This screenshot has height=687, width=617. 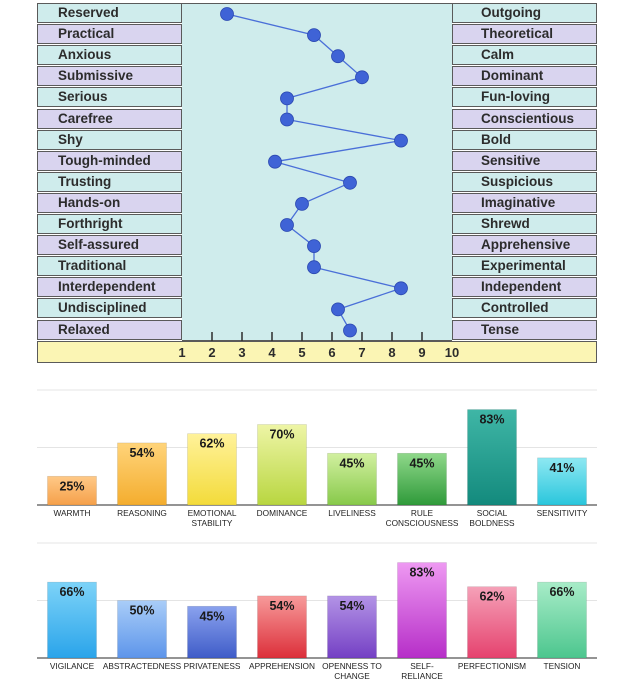 I want to click on bar-value-label: 25%, so click(x=71, y=486).